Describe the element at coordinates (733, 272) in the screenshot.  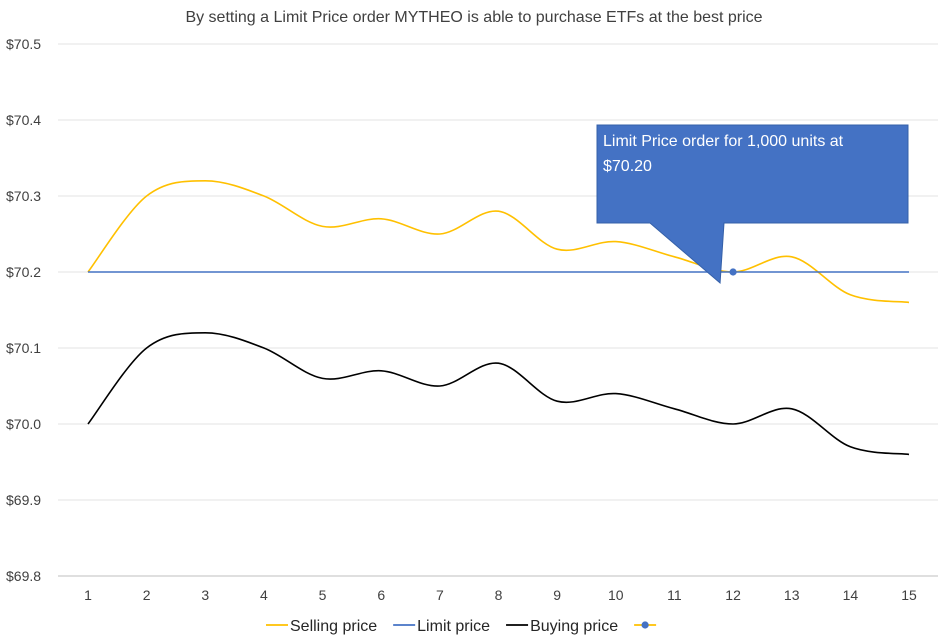
I see `limit-fill-marker` at that location.